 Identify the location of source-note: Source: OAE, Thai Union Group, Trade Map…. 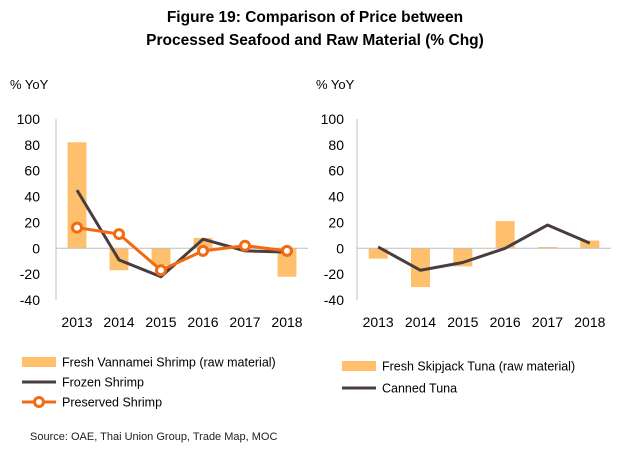
(154, 437).